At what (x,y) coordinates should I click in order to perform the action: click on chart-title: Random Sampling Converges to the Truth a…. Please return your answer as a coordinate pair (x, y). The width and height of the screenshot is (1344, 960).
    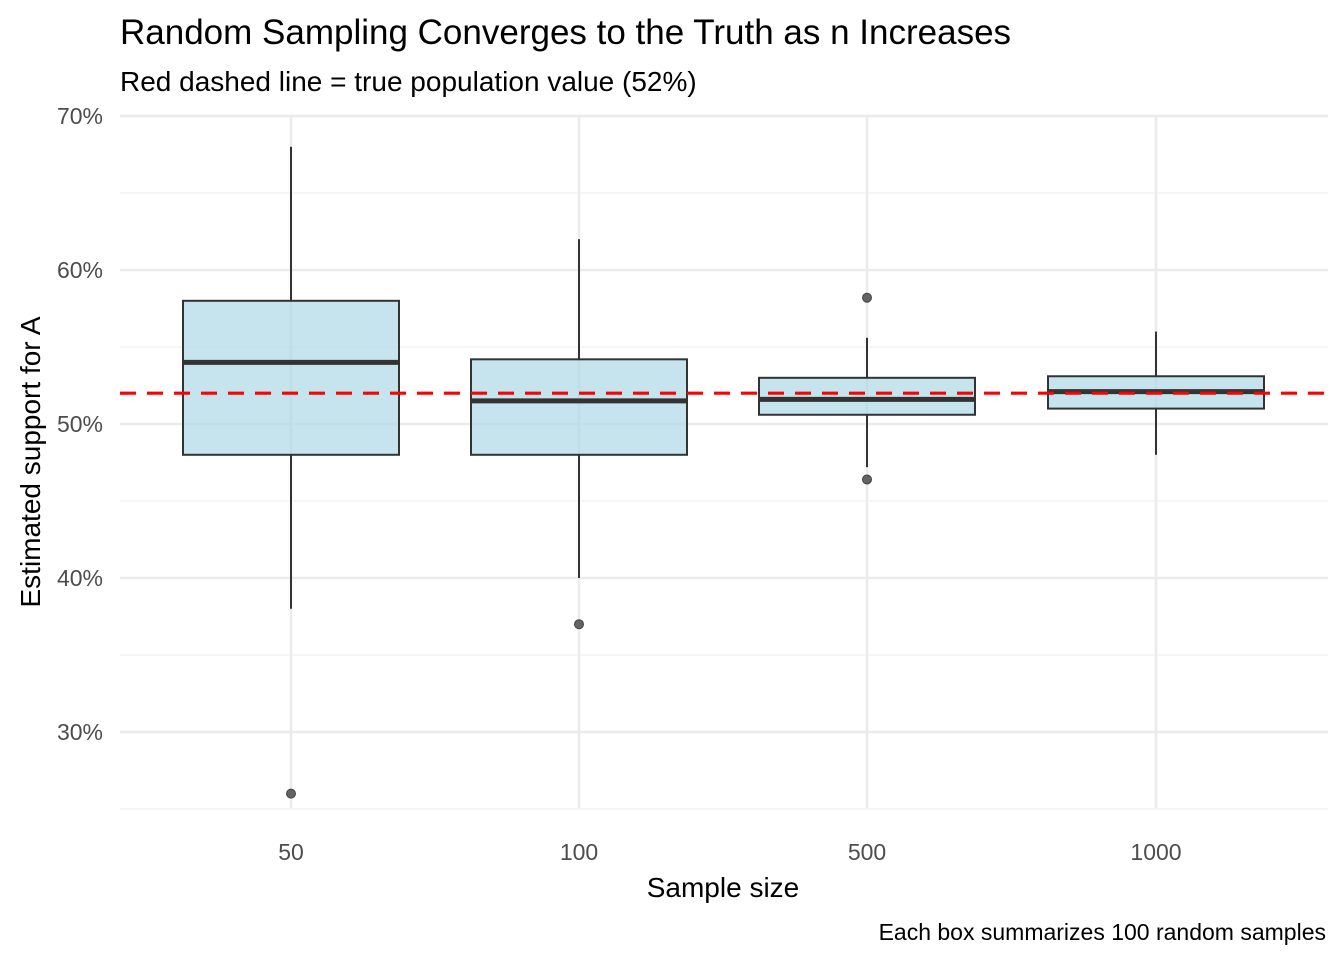
    Looking at the image, I should click on (565, 32).